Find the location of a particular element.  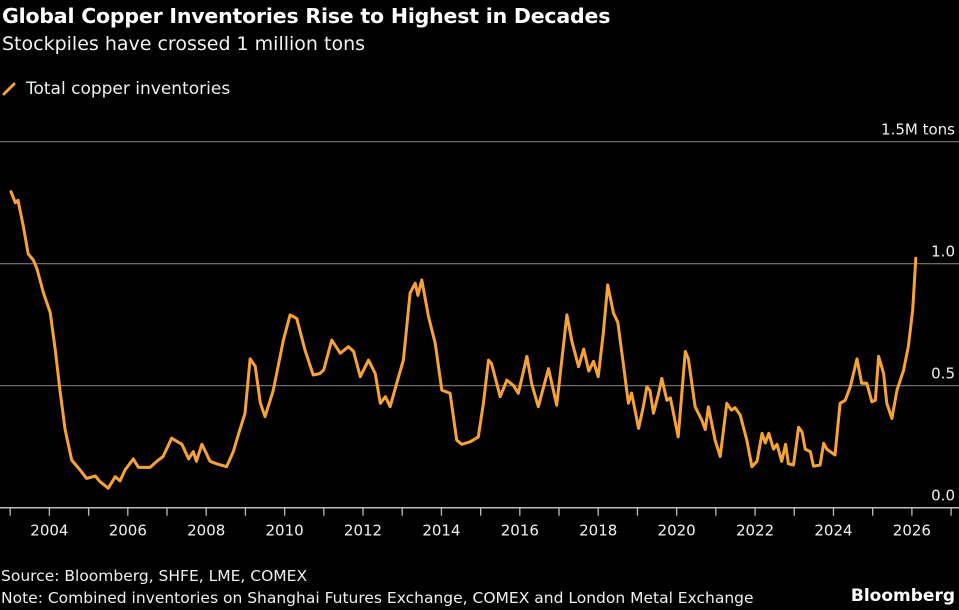

y-tick-label: 1.0 is located at coordinates (943, 252).